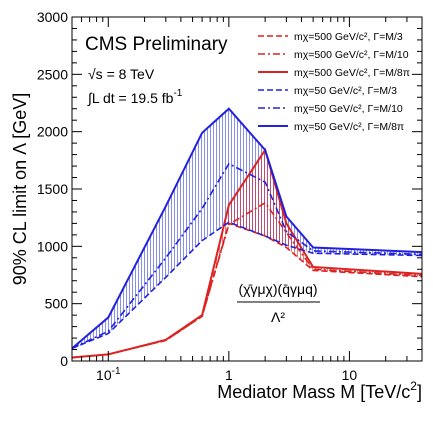 This screenshot has width=433, height=421. What do you see at coordinates (52, 189) in the screenshot?
I see `y-tick-label: 1500` at bounding box center [52, 189].